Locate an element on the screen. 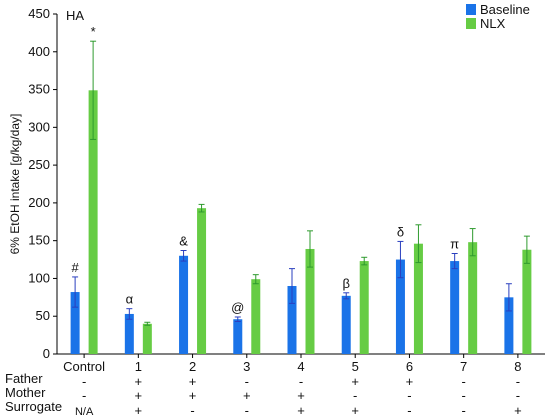  factor-row-label: Father is located at coordinates (24, 378).